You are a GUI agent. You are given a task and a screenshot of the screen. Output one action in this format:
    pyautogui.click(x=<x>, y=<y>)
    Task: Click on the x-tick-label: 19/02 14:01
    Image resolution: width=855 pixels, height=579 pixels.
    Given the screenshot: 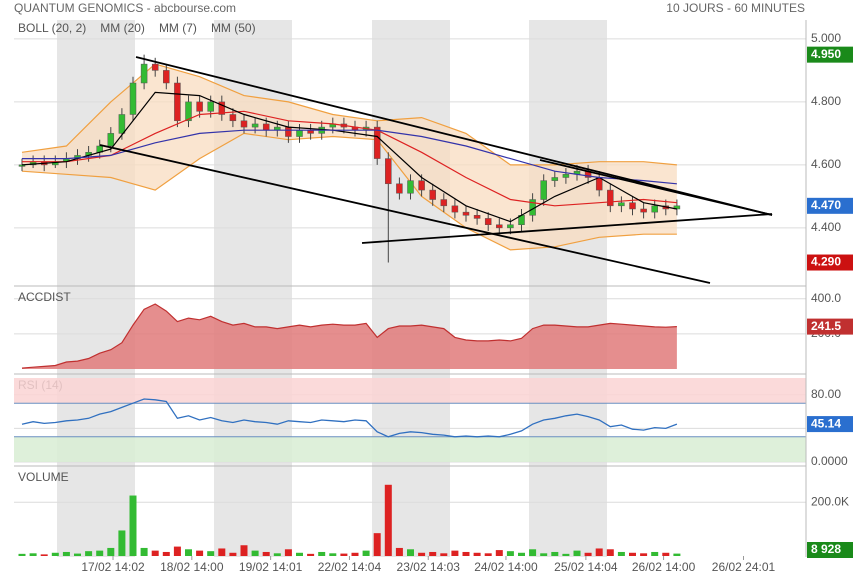 What is the action you would take?
    pyautogui.click(x=271, y=567)
    